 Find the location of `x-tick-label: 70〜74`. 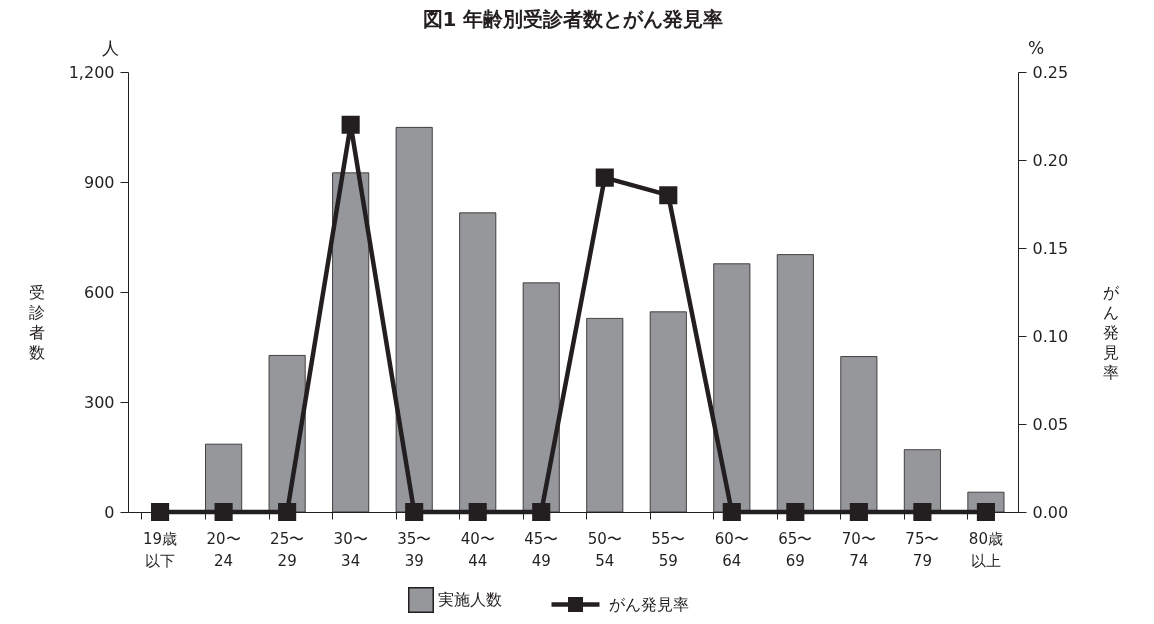

x-tick-label: 70〜74 is located at coordinates (858, 549).